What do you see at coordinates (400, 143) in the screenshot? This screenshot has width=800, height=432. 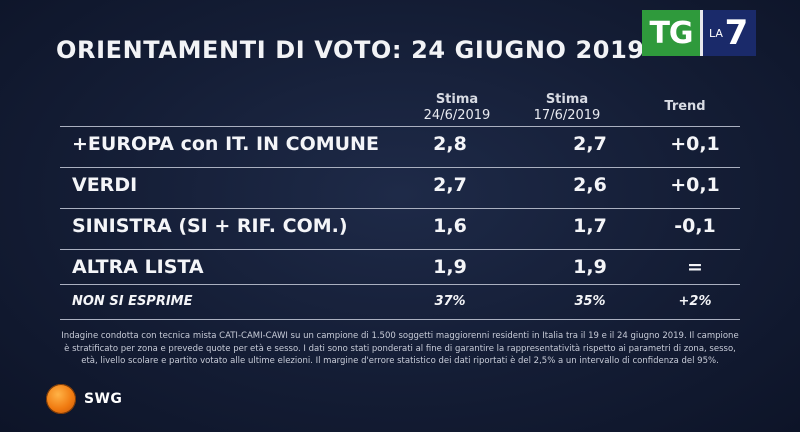 I see `table-row: +EUROPA con IT. IN COMUNE 2,8 2,7 +0,1` at bounding box center [400, 143].